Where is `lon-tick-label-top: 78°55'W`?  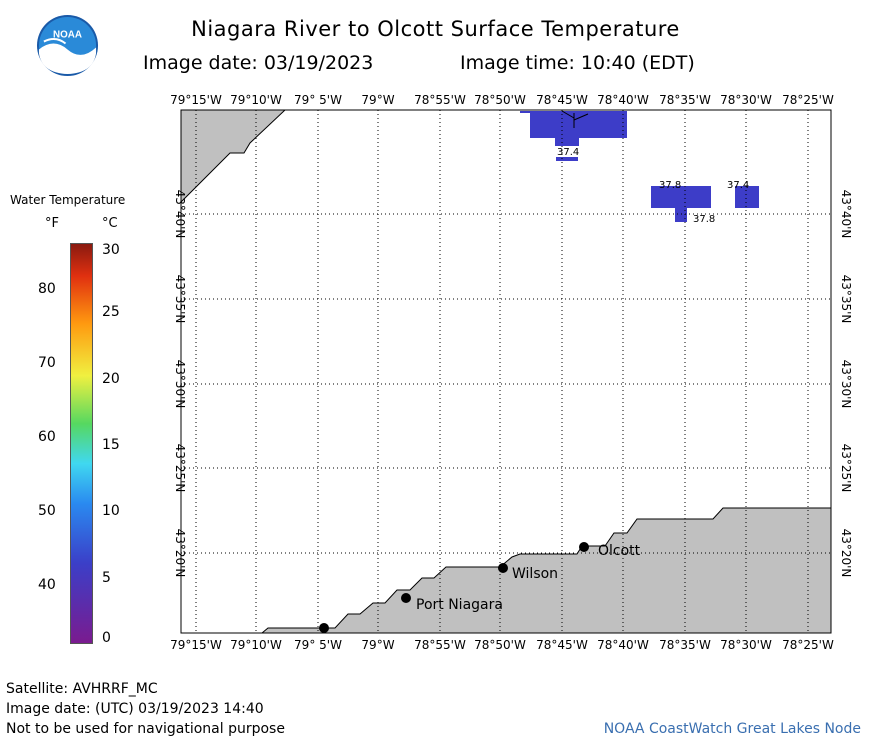
lon-tick-label-top: 78°55'W is located at coordinates (440, 100).